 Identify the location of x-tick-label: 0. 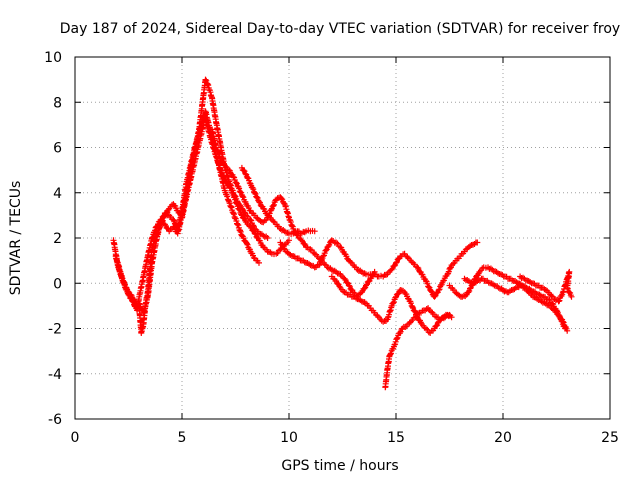
(75, 438).